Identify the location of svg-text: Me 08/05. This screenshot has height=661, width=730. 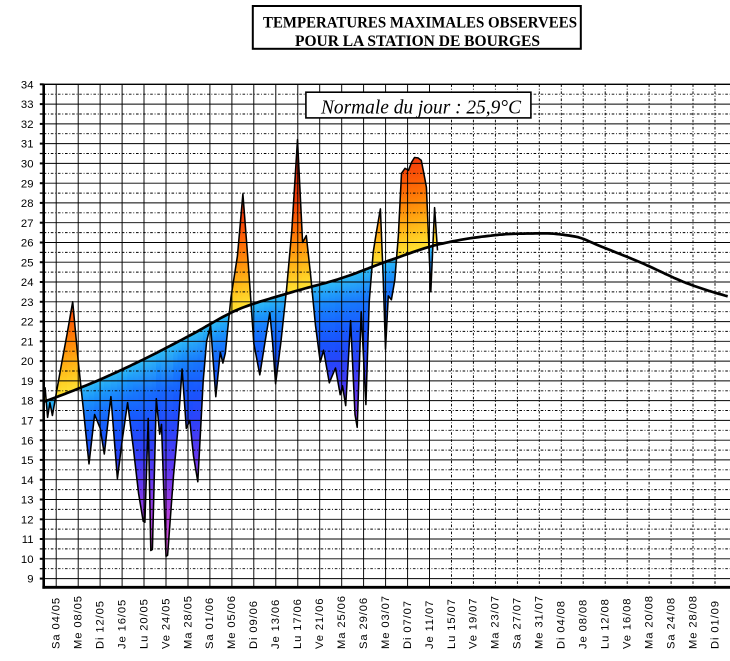
(79, 622).